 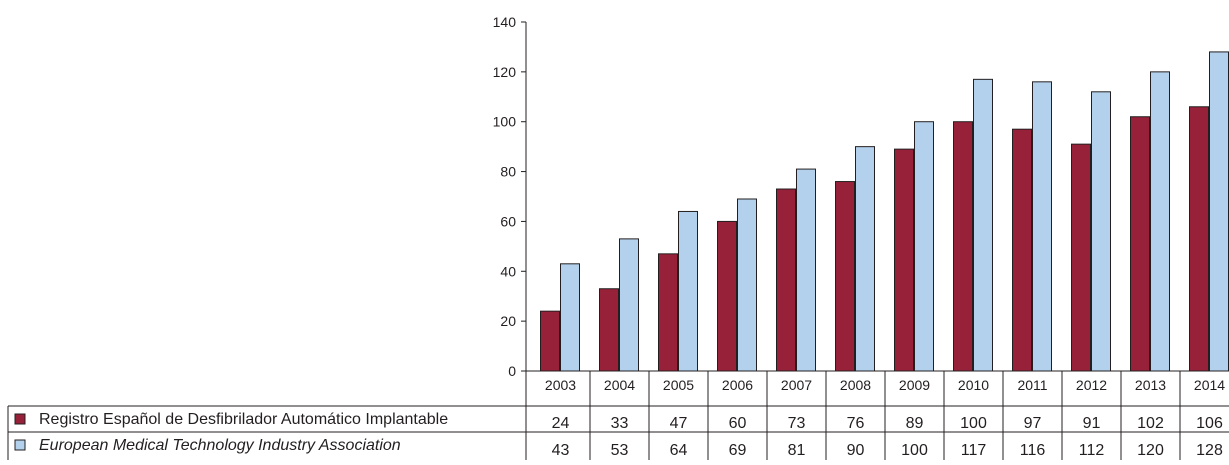 I want to click on x-tick-label: 2005, so click(x=678, y=385).